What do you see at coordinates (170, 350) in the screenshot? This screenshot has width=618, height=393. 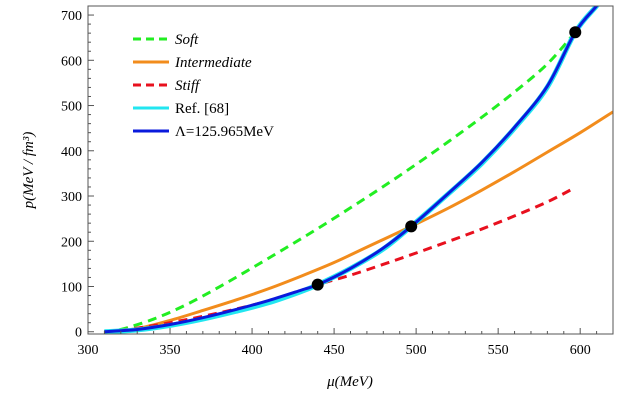 I see `x-tick-label: 350` at bounding box center [170, 350].